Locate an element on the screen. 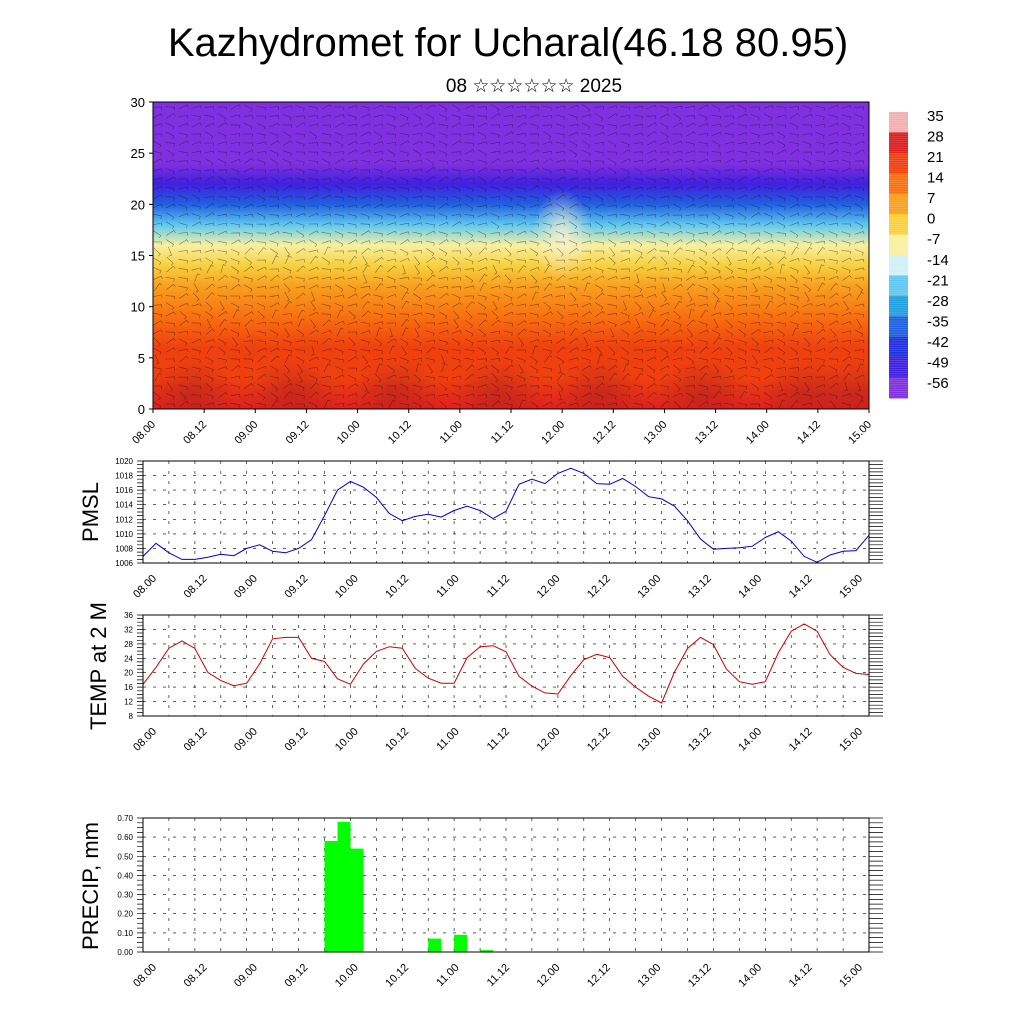 The image size is (1024, 1029). y-tick-label: 12 is located at coordinates (128, 702).